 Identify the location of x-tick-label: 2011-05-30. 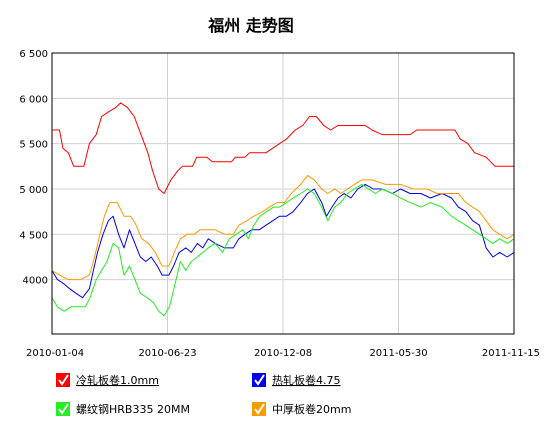
(398, 353).